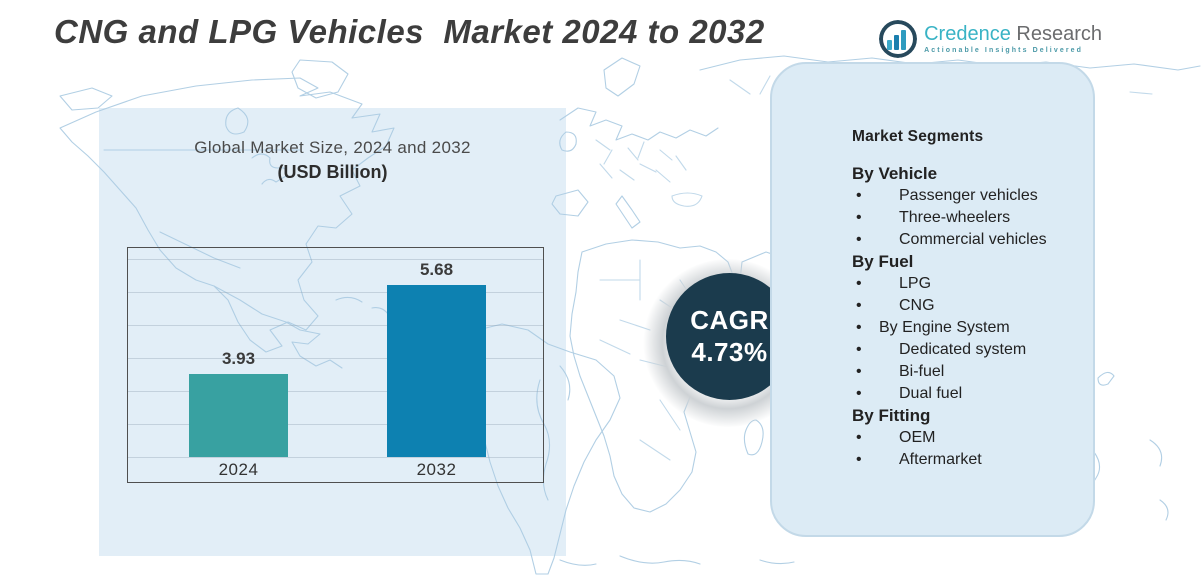 The width and height of the screenshot is (1202, 575). Describe the element at coordinates (332, 172) in the screenshot. I see `chart-title-line2: (USD Billion)` at that location.